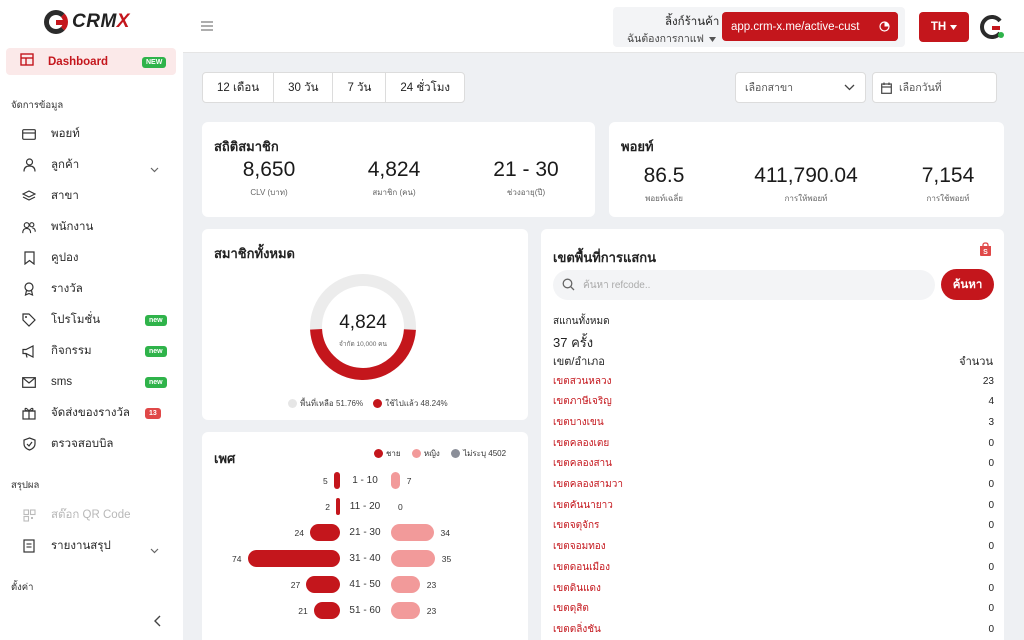 The height and width of the screenshot is (640, 1024). Describe the element at coordinates (431, 611) in the screenshot. I see `female-count: 23` at that location.